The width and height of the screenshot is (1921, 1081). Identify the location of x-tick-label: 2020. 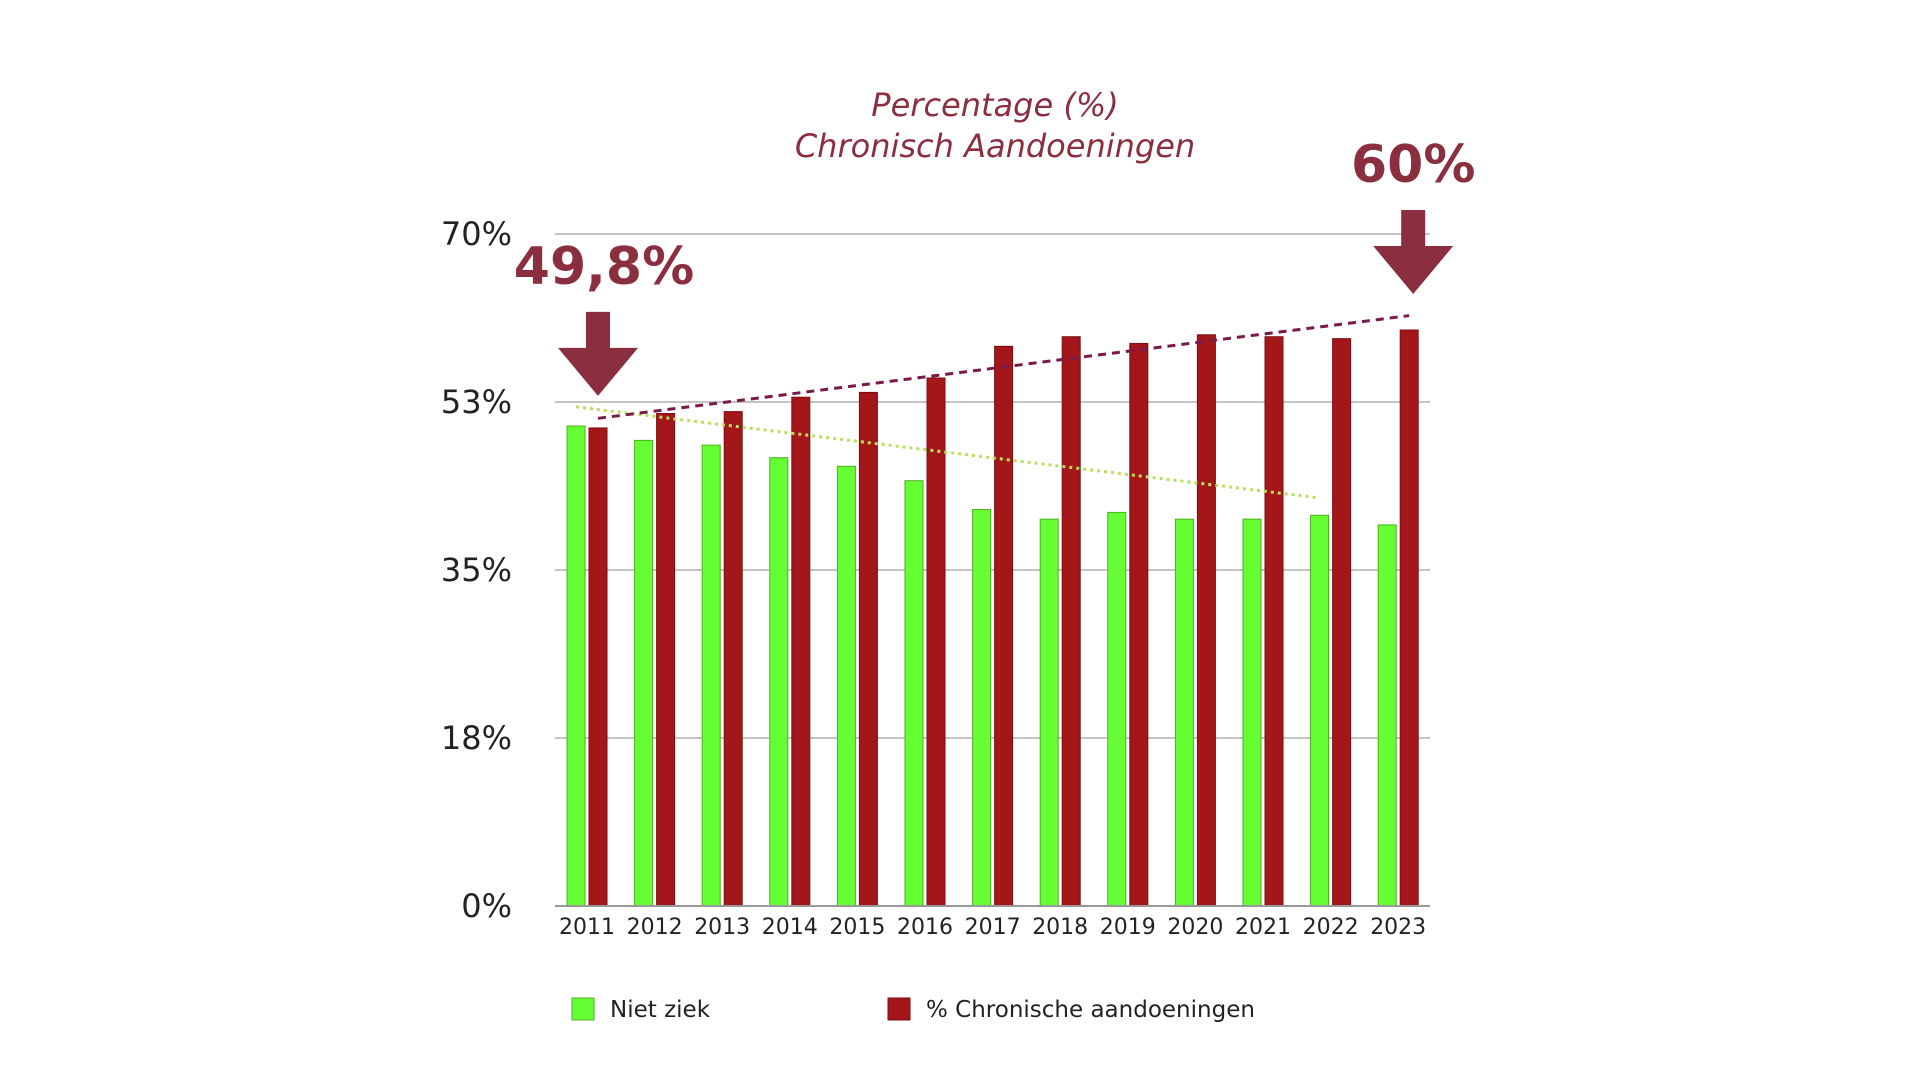
(1195, 927).